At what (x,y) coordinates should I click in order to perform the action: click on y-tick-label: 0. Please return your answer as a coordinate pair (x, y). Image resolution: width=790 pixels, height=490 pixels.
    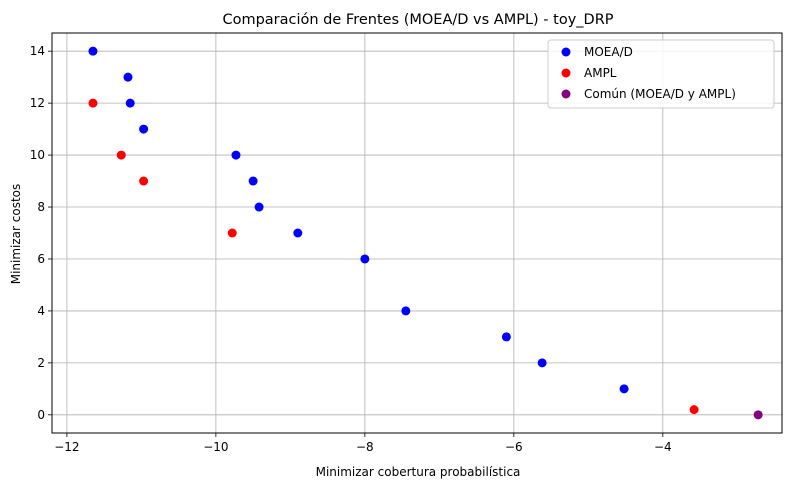
    Looking at the image, I should click on (41, 415).